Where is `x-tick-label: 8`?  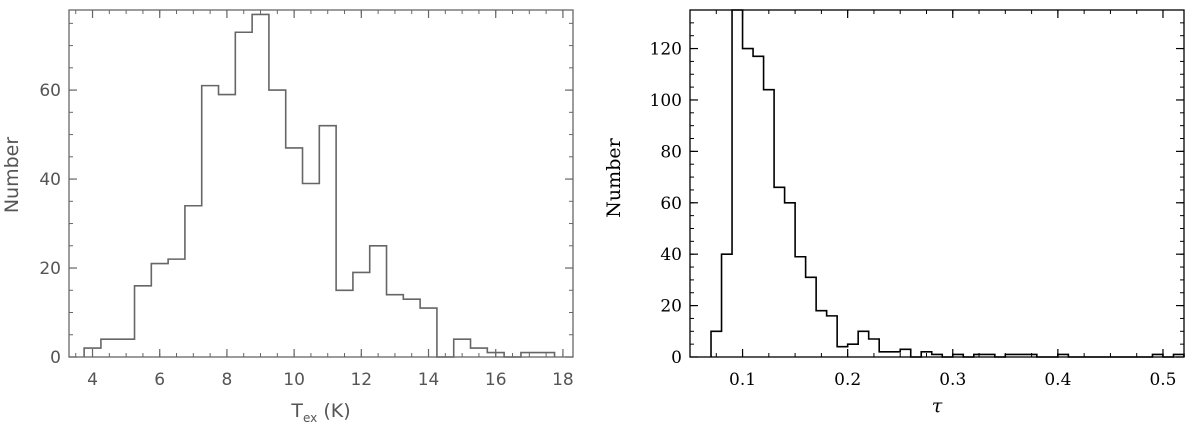 x-tick-label: 8 is located at coordinates (227, 380).